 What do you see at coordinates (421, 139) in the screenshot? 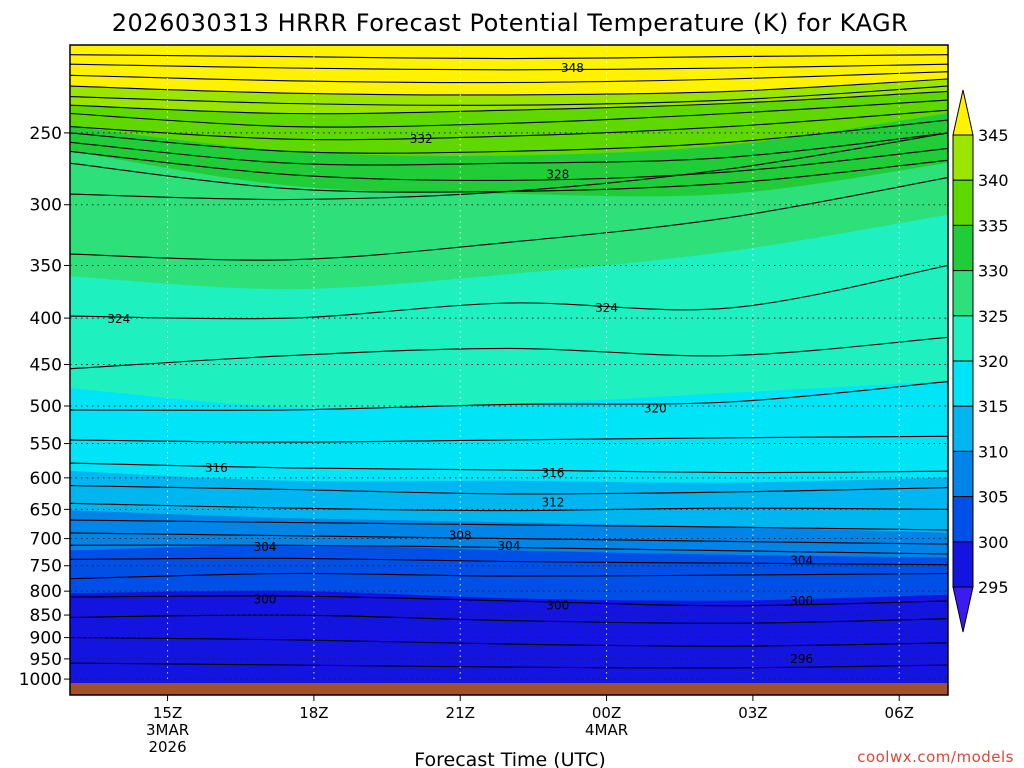
I see `contour-label-1: 332` at bounding box center [421, 139].